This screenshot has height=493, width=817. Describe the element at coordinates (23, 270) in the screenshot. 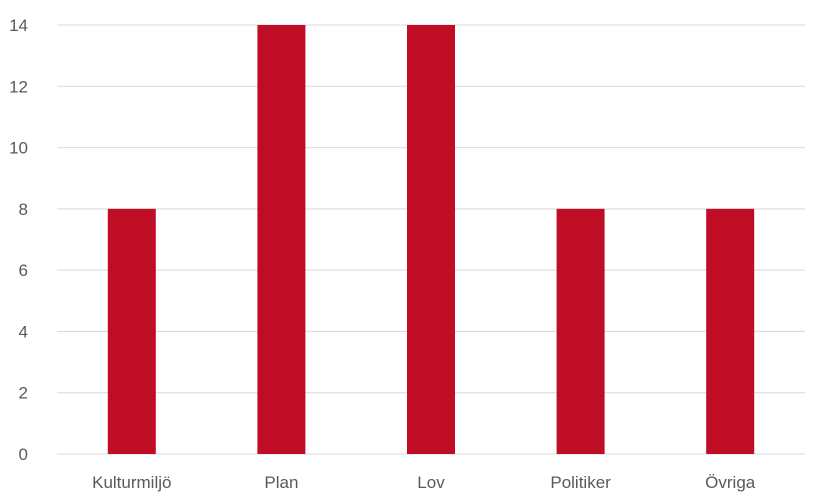

I see `y-tick-label: 6` at that location.